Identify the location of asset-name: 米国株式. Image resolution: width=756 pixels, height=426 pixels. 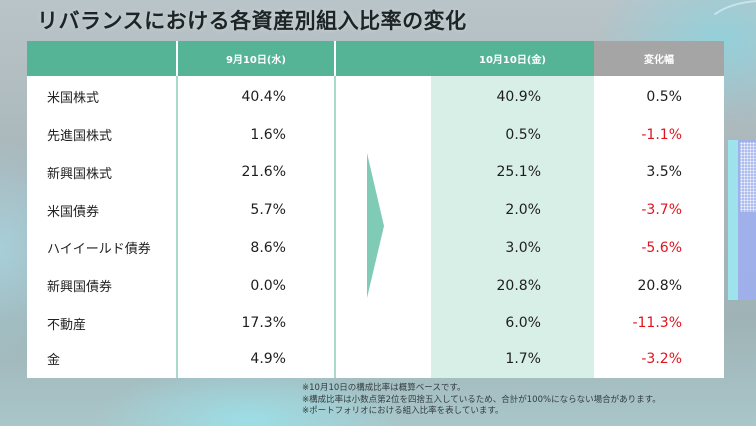
(73, 99).